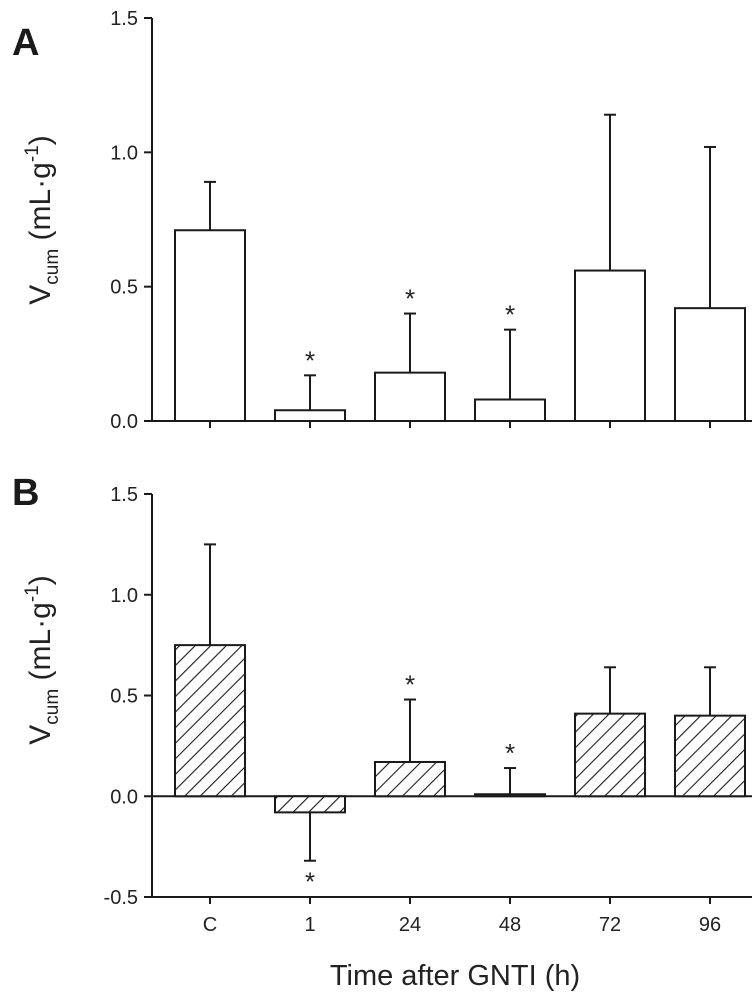 The height and width of the screenshot is (1000, 756). Describe the element at coordinates (210, 925) in the screenshot. I see `panel-b-x-tick-label-C: C` at that location.